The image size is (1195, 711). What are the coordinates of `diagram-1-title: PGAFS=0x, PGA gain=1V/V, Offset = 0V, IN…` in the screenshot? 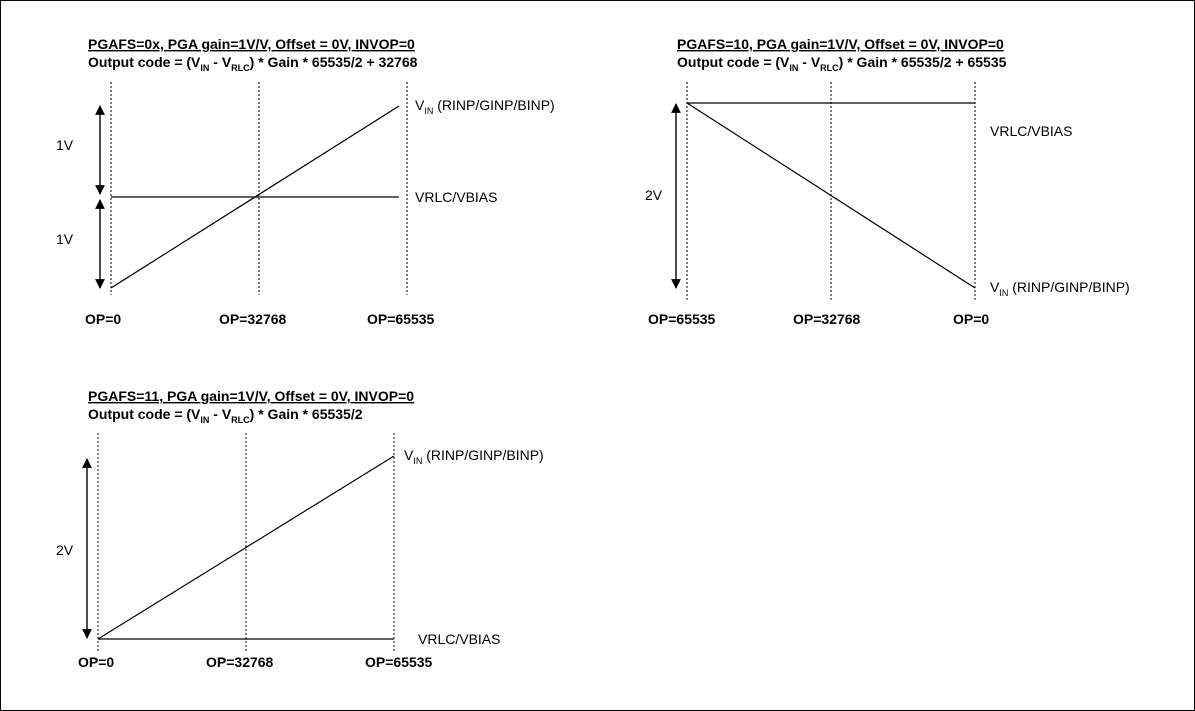 It's located at (251, 44).